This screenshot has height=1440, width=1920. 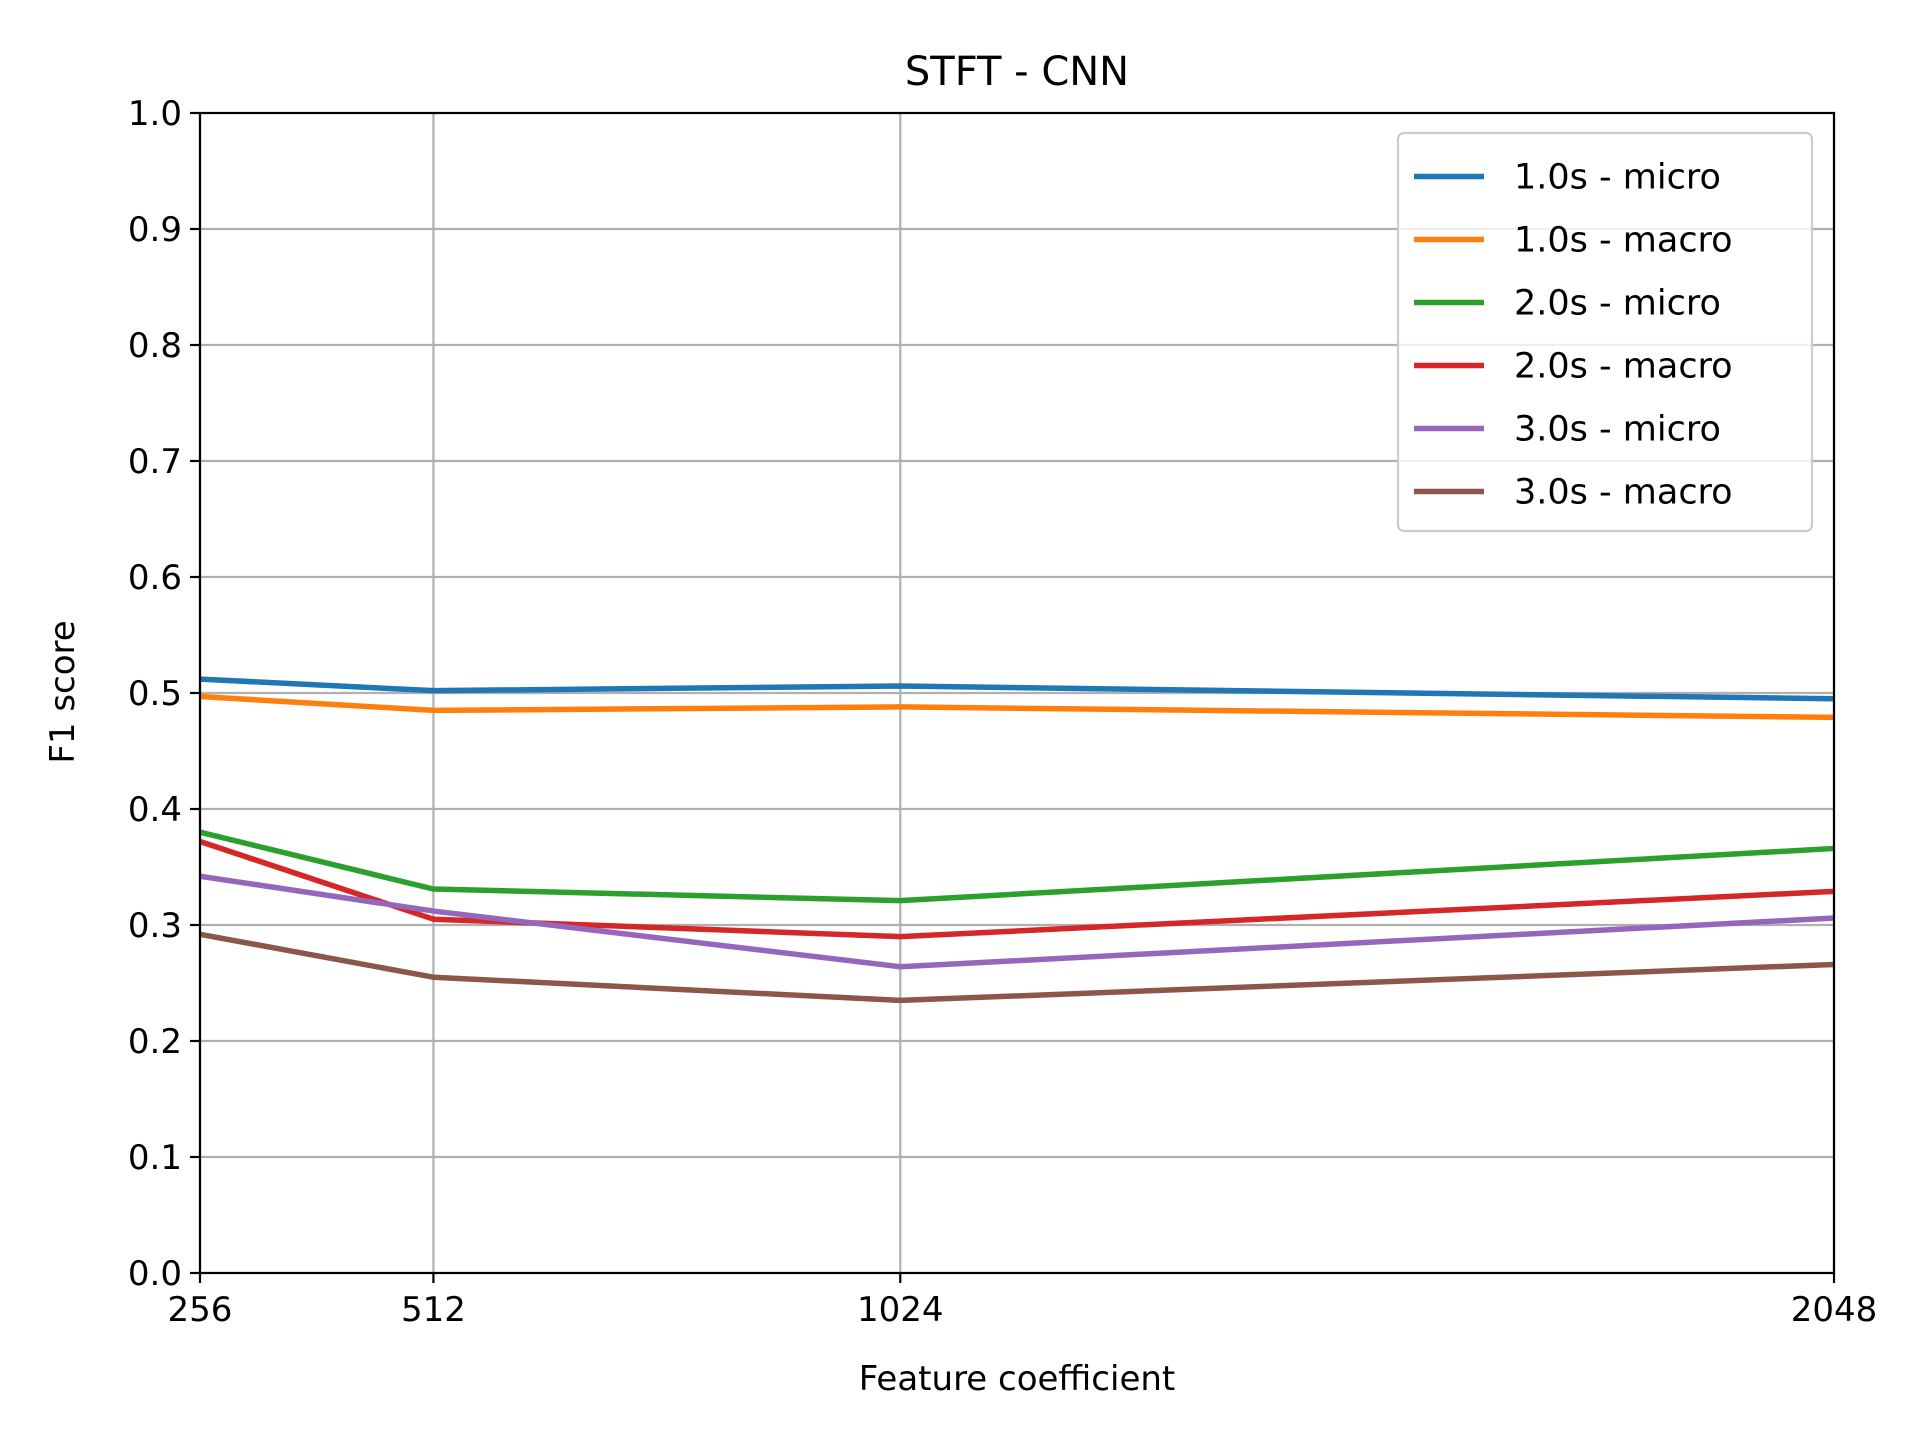 What do you see at coordinates (1834, 1310) in the screenshot?
I see `x-tick-label: 2048` at bounding box center [1834, 1310].